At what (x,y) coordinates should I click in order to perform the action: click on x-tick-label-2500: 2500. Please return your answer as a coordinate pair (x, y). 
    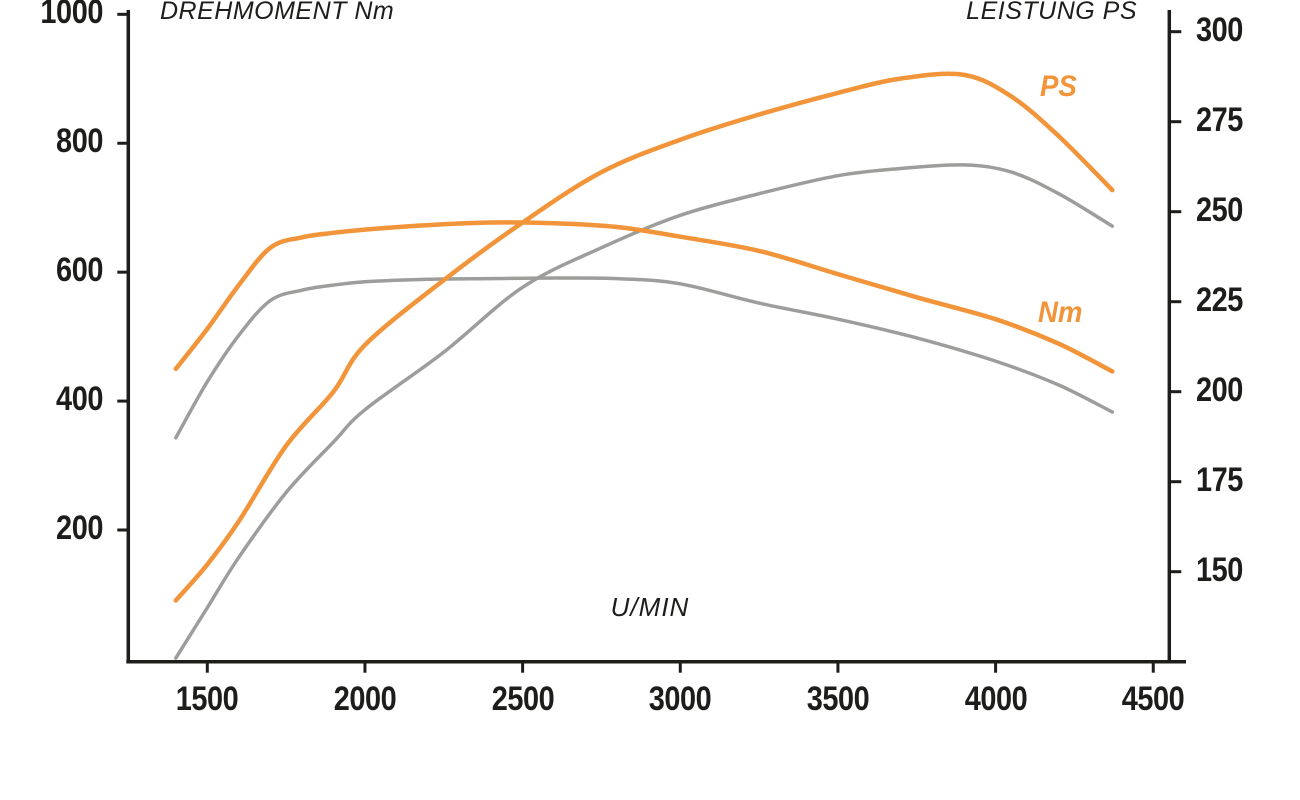
    Looking at the image, I should click on (522, 699).